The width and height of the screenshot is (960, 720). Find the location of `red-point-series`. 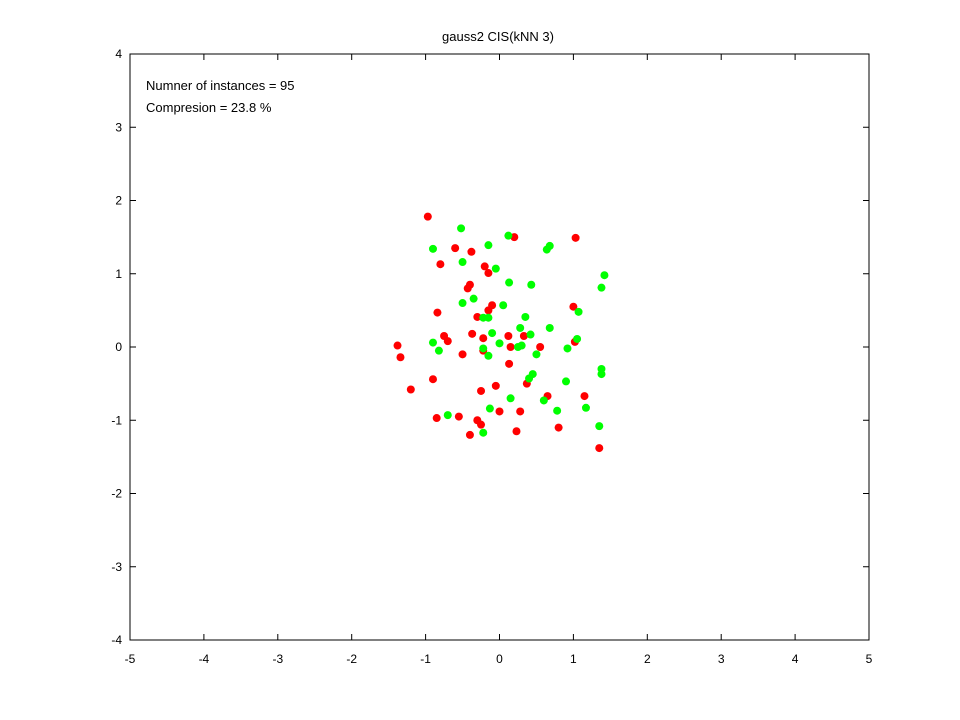

red-point-series is located at coordinates (498, 332).